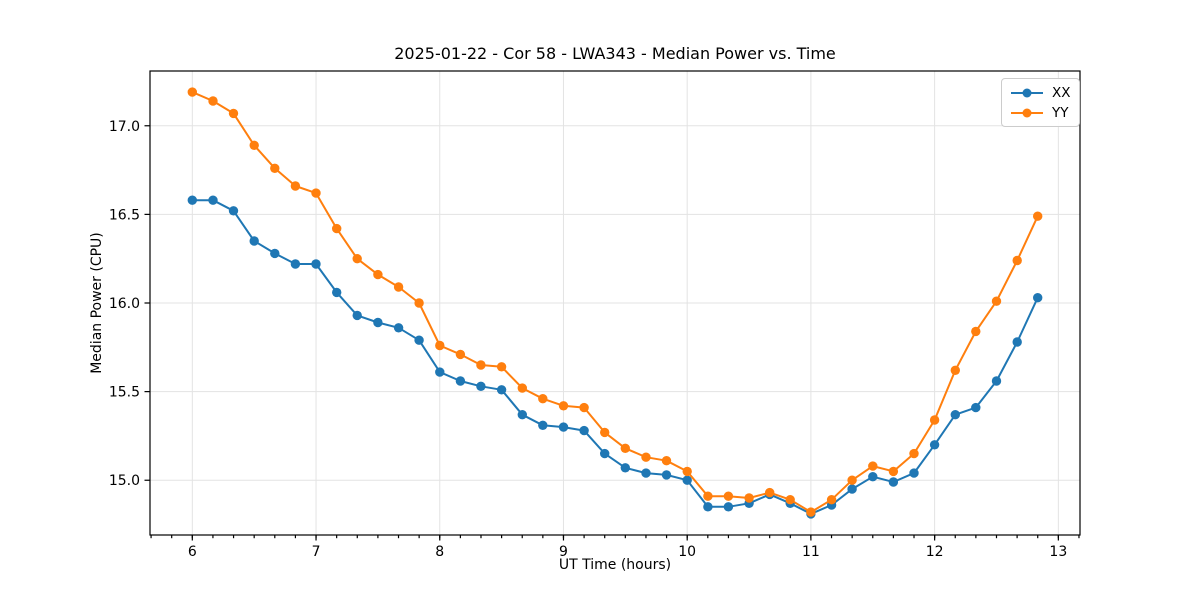  I want to click on y-tick-labels: 15.0 15.5 16.0 16.5 17.0, so click(124, 304).